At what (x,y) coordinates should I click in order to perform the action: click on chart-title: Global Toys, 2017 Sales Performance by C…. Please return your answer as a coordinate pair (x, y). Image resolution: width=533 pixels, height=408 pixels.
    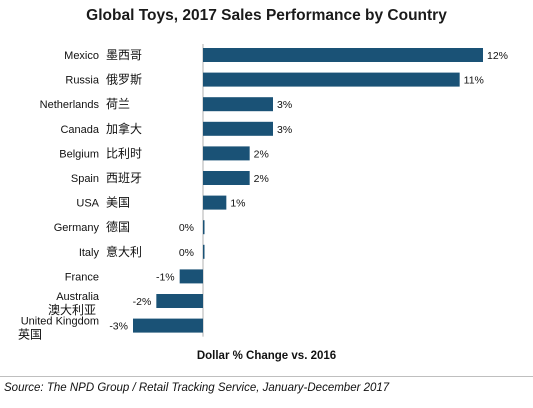
    Looking at the image, I should click on (266, 15).